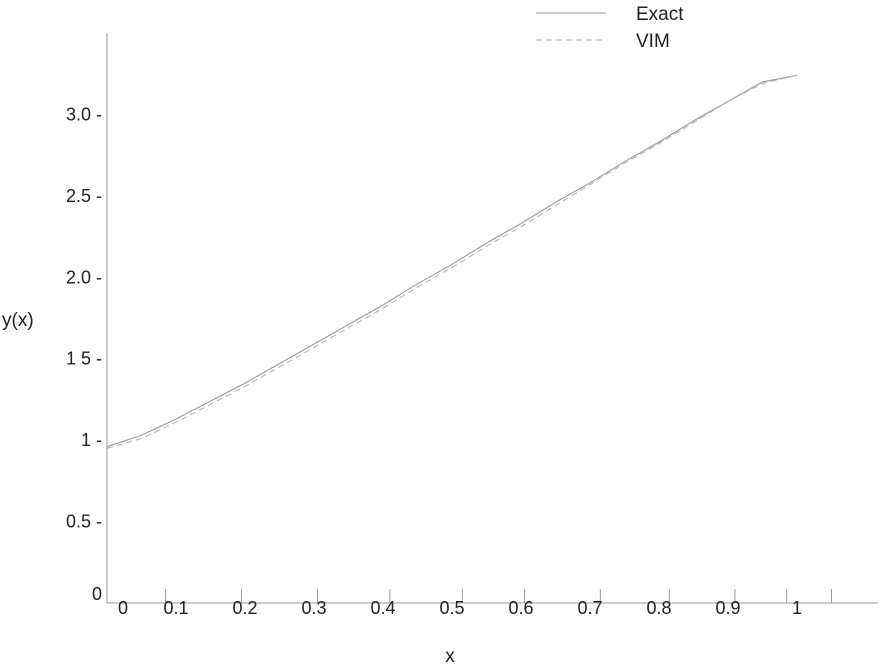 Image resolution: width=880 pixels, height=669 pixels. What do you see at coordinates (84, 277) in the screenshot?
I see `y-tick-label: 2.0 -` at bounding box center [84, 277].